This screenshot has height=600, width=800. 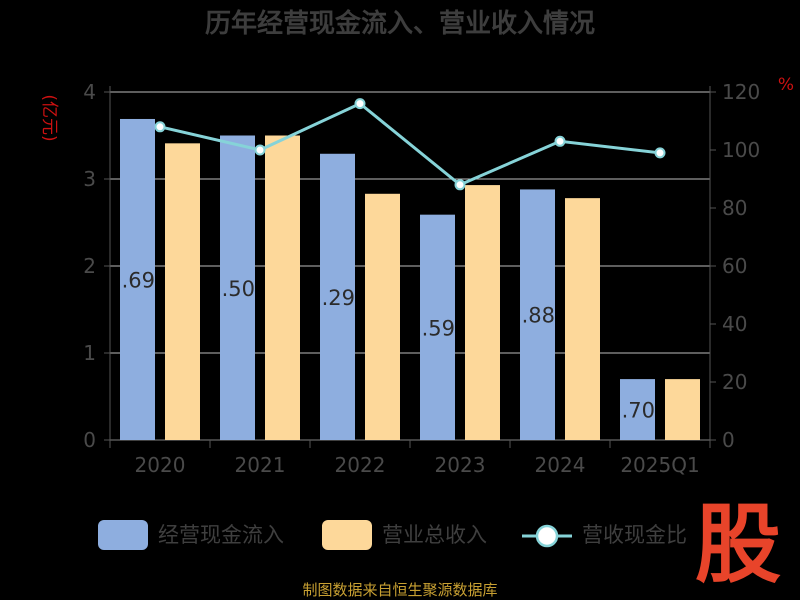 I want to click on x-tick-label: 2025Q1, so click(x=659, y=465).